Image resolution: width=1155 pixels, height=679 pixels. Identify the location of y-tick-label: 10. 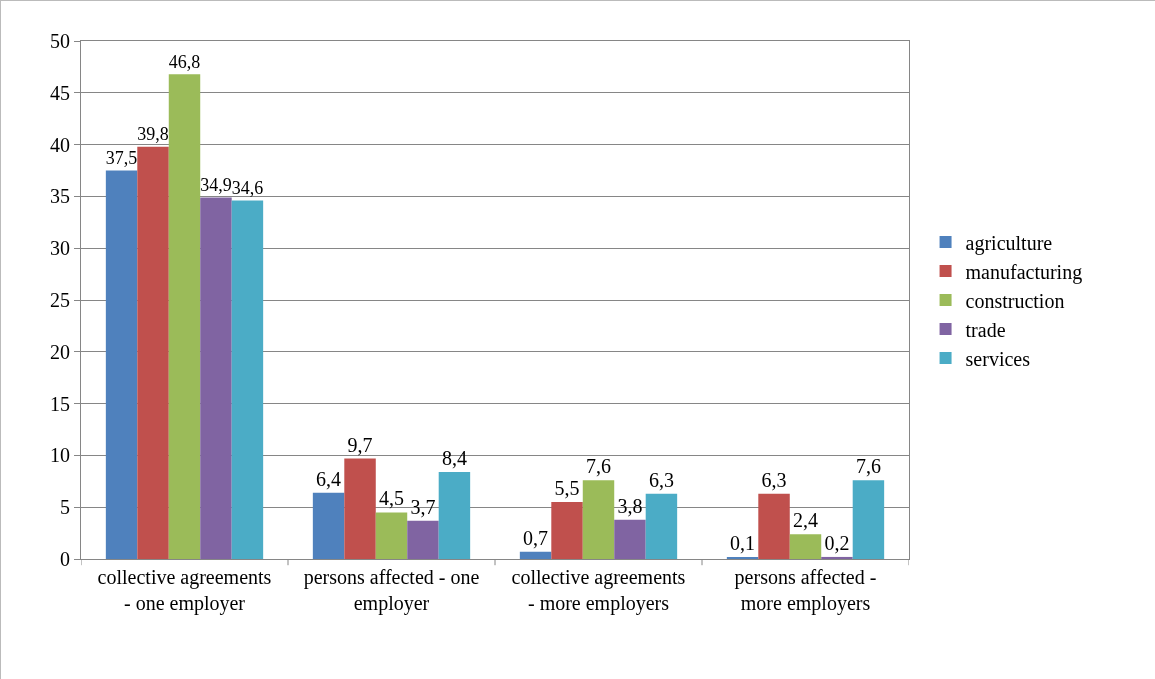
(60, 455).